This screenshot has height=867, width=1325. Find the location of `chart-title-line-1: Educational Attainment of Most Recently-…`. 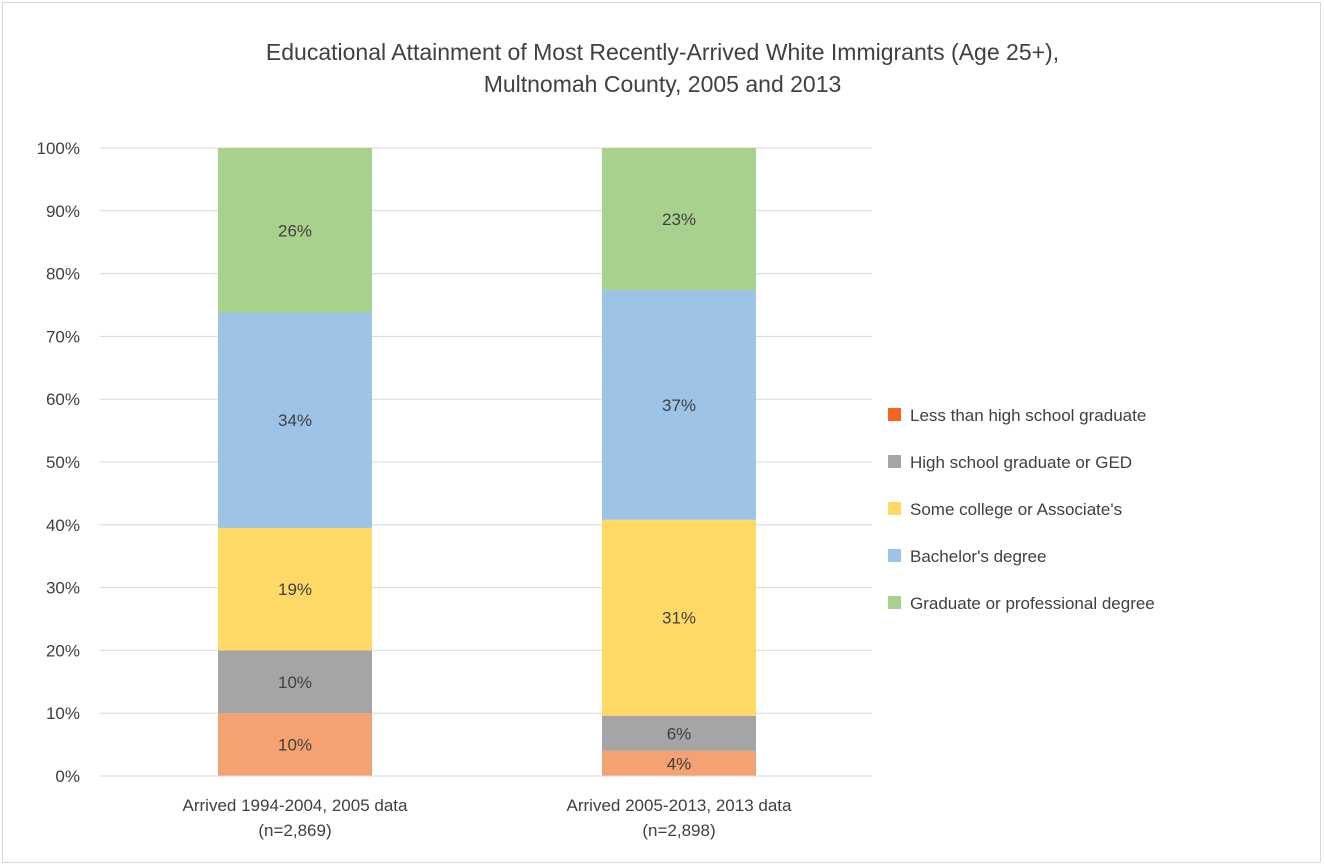

chart-title-line-1: Educational Attainment of Most Recently-… is located at coordinates (662, 52).